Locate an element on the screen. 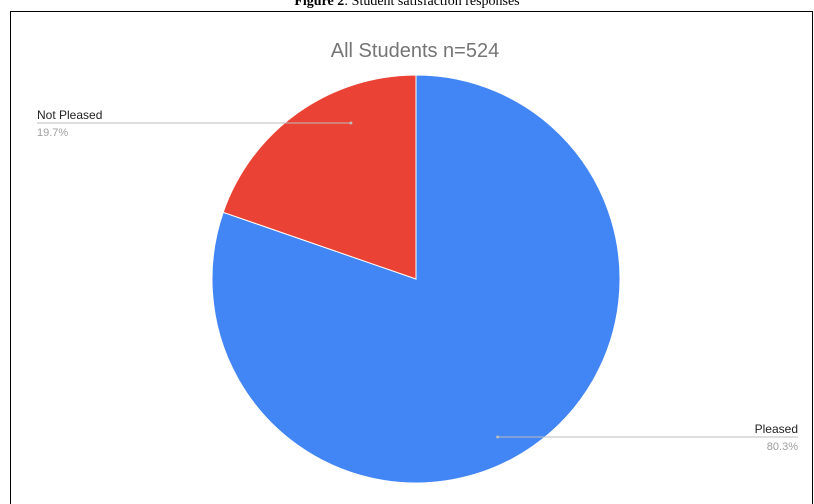  figure-caption-text: : Student satisfaction responses is located at coordinates (432, 4).